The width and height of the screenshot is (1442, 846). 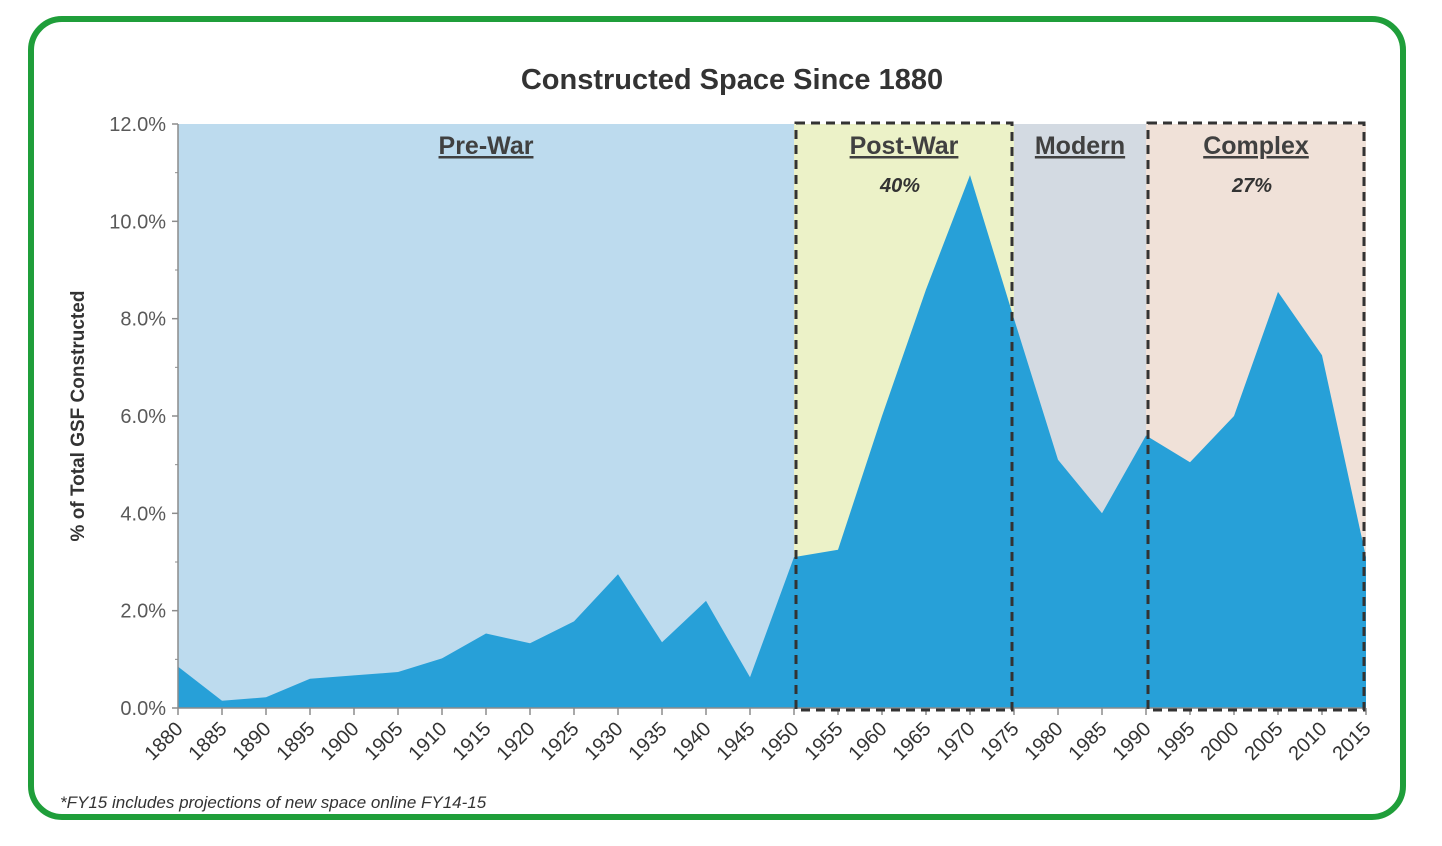 I want to click on x-tick-label: 1990, so click(x=1132, y=741).